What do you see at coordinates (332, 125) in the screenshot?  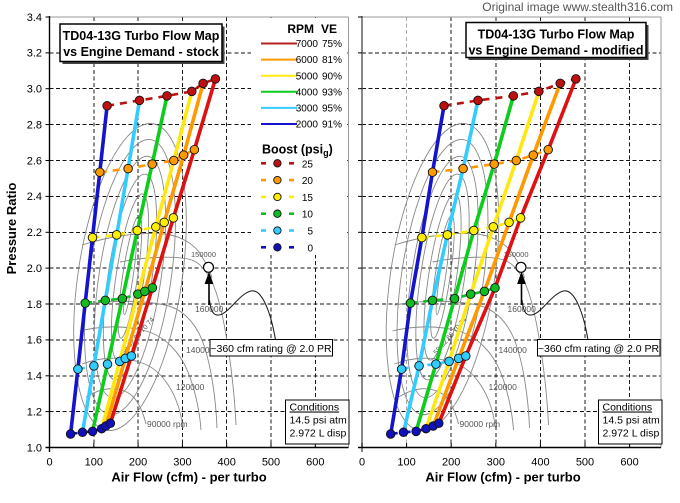 I see `svg-text: 91%` at bounding box center [332, 125].